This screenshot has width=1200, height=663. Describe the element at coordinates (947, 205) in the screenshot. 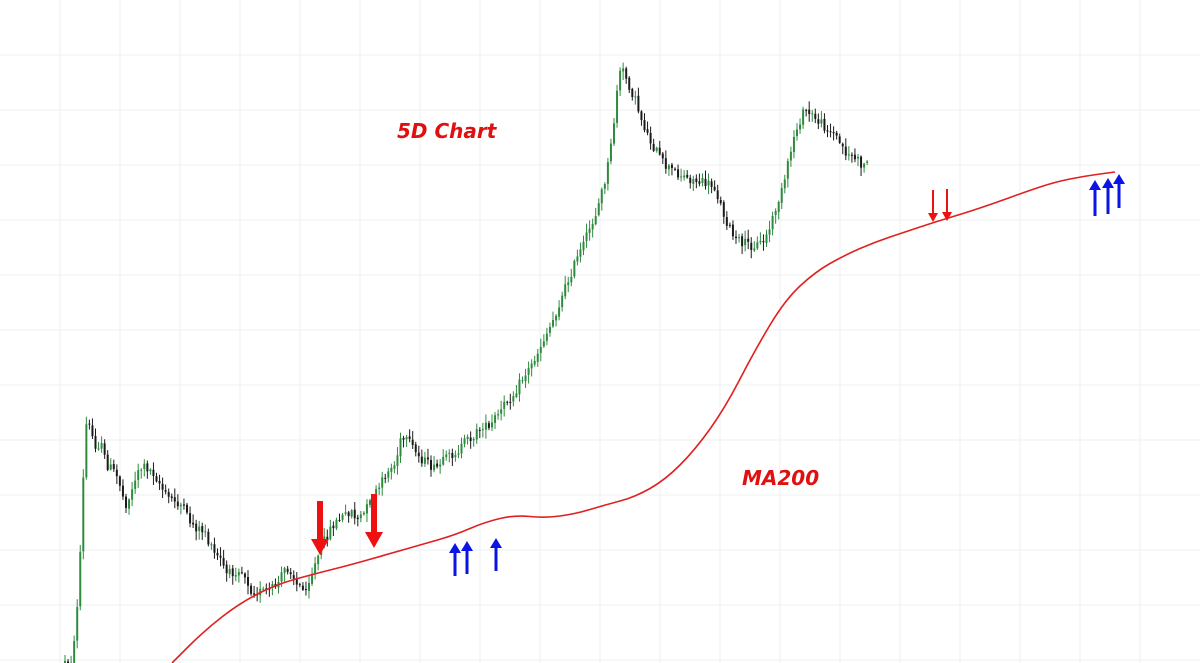

I see `red-down-arrow` at that location.